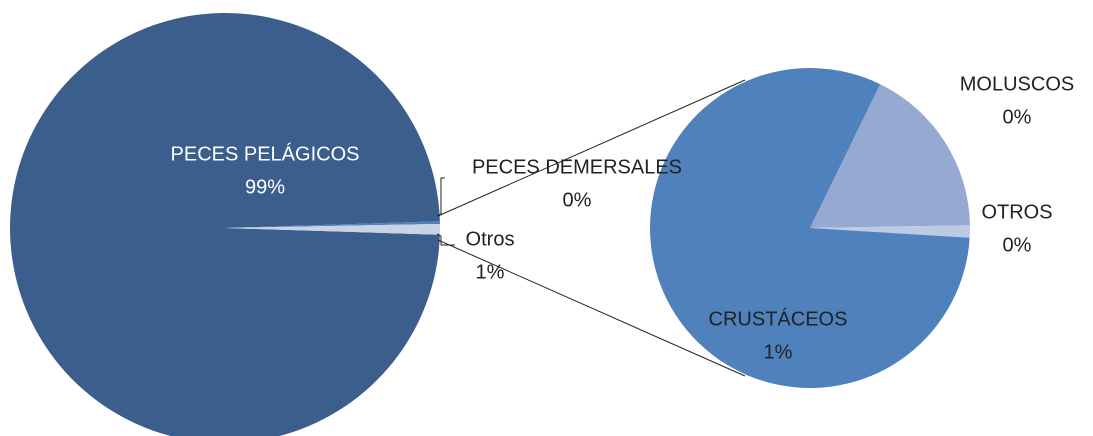 This screenshot has height=436, width=1093. What do you see at coordinates (1017, 84) in the screenshot?
I see `slice-label: MOLUSCOS` at bounding box center [1017, 84].